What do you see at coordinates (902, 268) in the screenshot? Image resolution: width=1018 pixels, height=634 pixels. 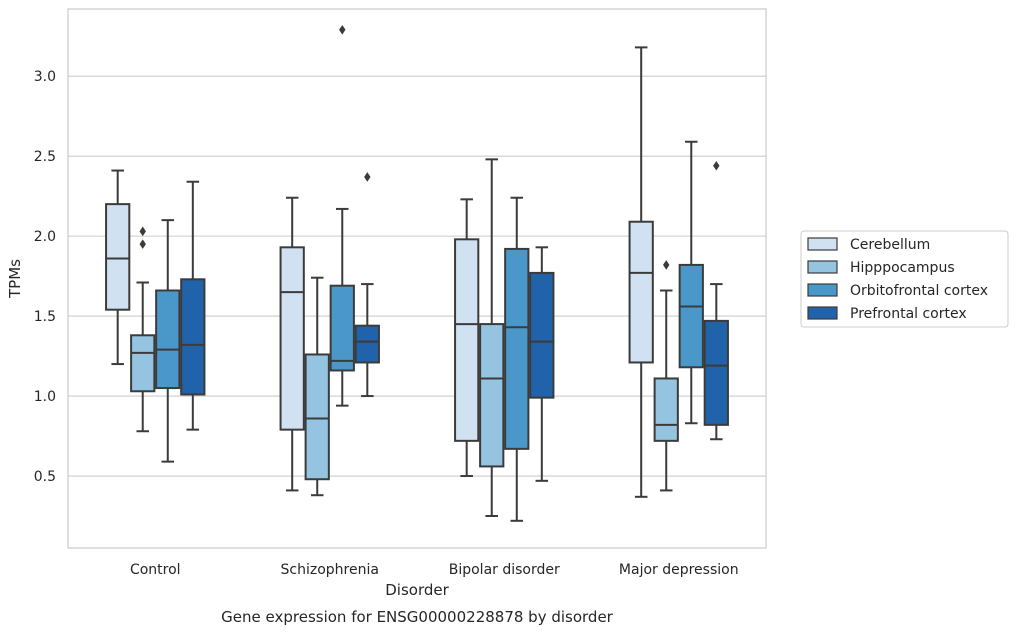 I see `legend-label: Hipppocampus` at bounding box center [902, 268].